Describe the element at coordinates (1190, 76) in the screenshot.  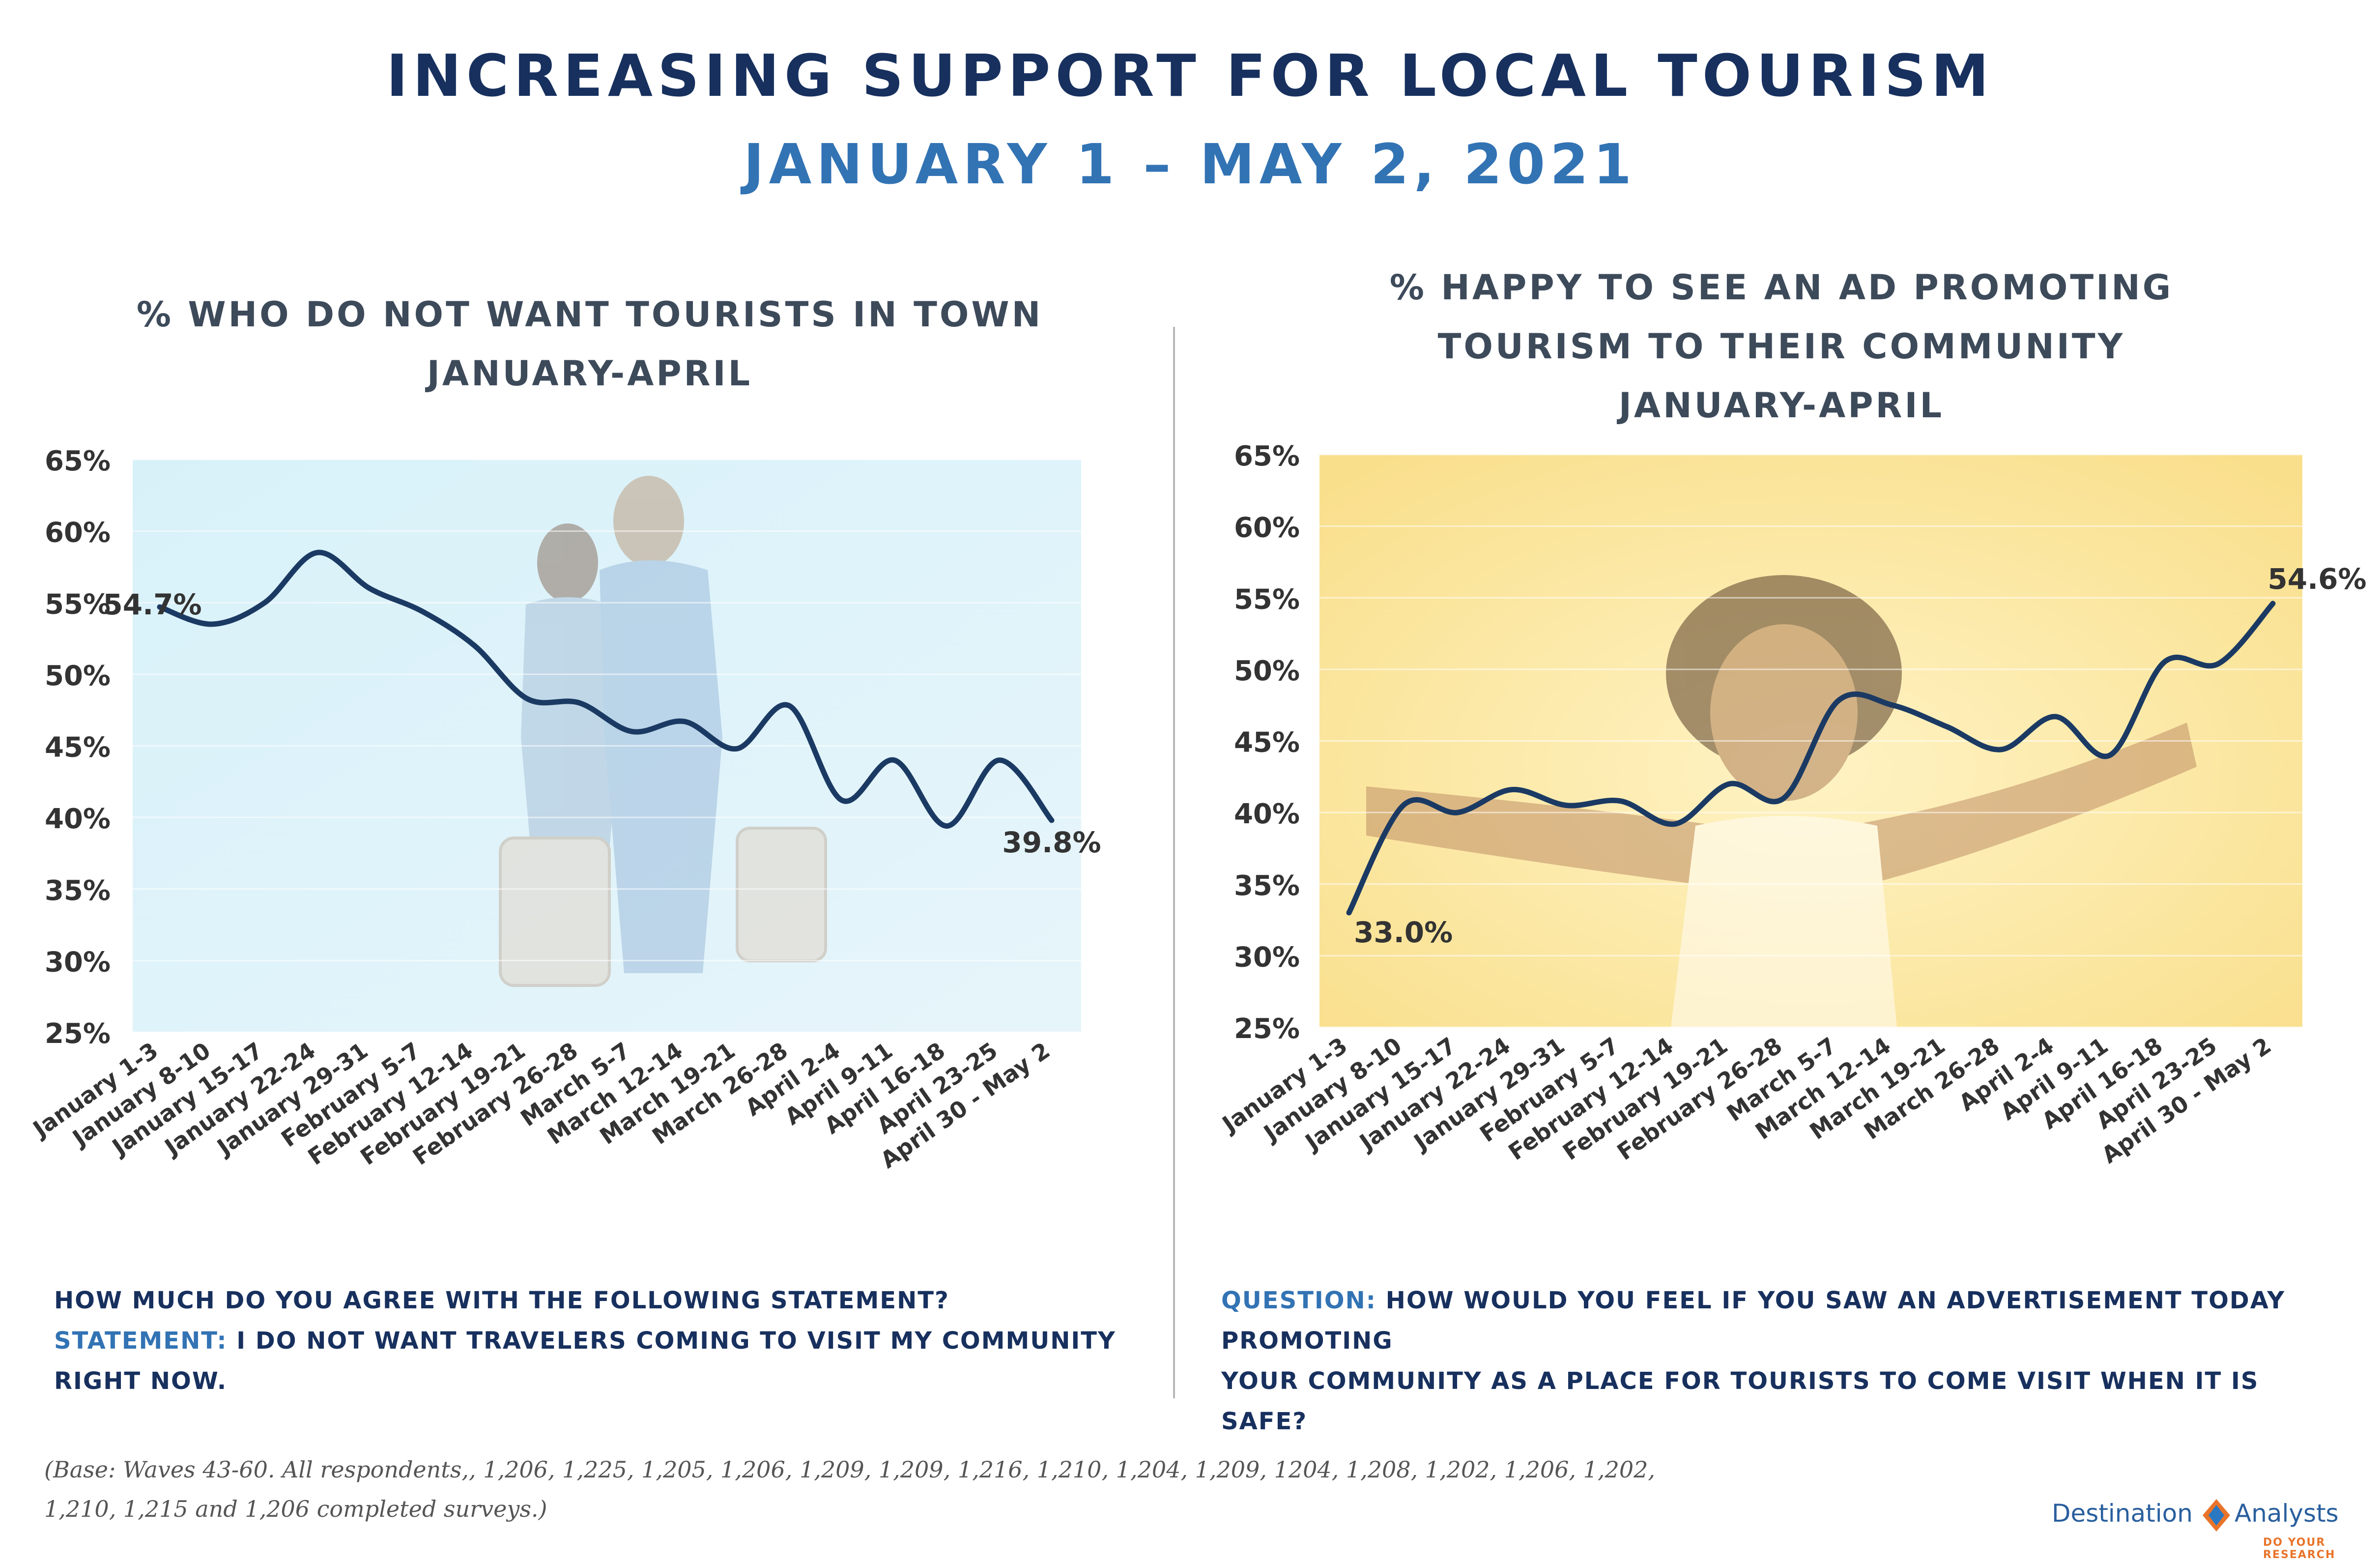
I see `main-title: INCREASING SUPPORT FOR LOCAL TOURISM` at that location.